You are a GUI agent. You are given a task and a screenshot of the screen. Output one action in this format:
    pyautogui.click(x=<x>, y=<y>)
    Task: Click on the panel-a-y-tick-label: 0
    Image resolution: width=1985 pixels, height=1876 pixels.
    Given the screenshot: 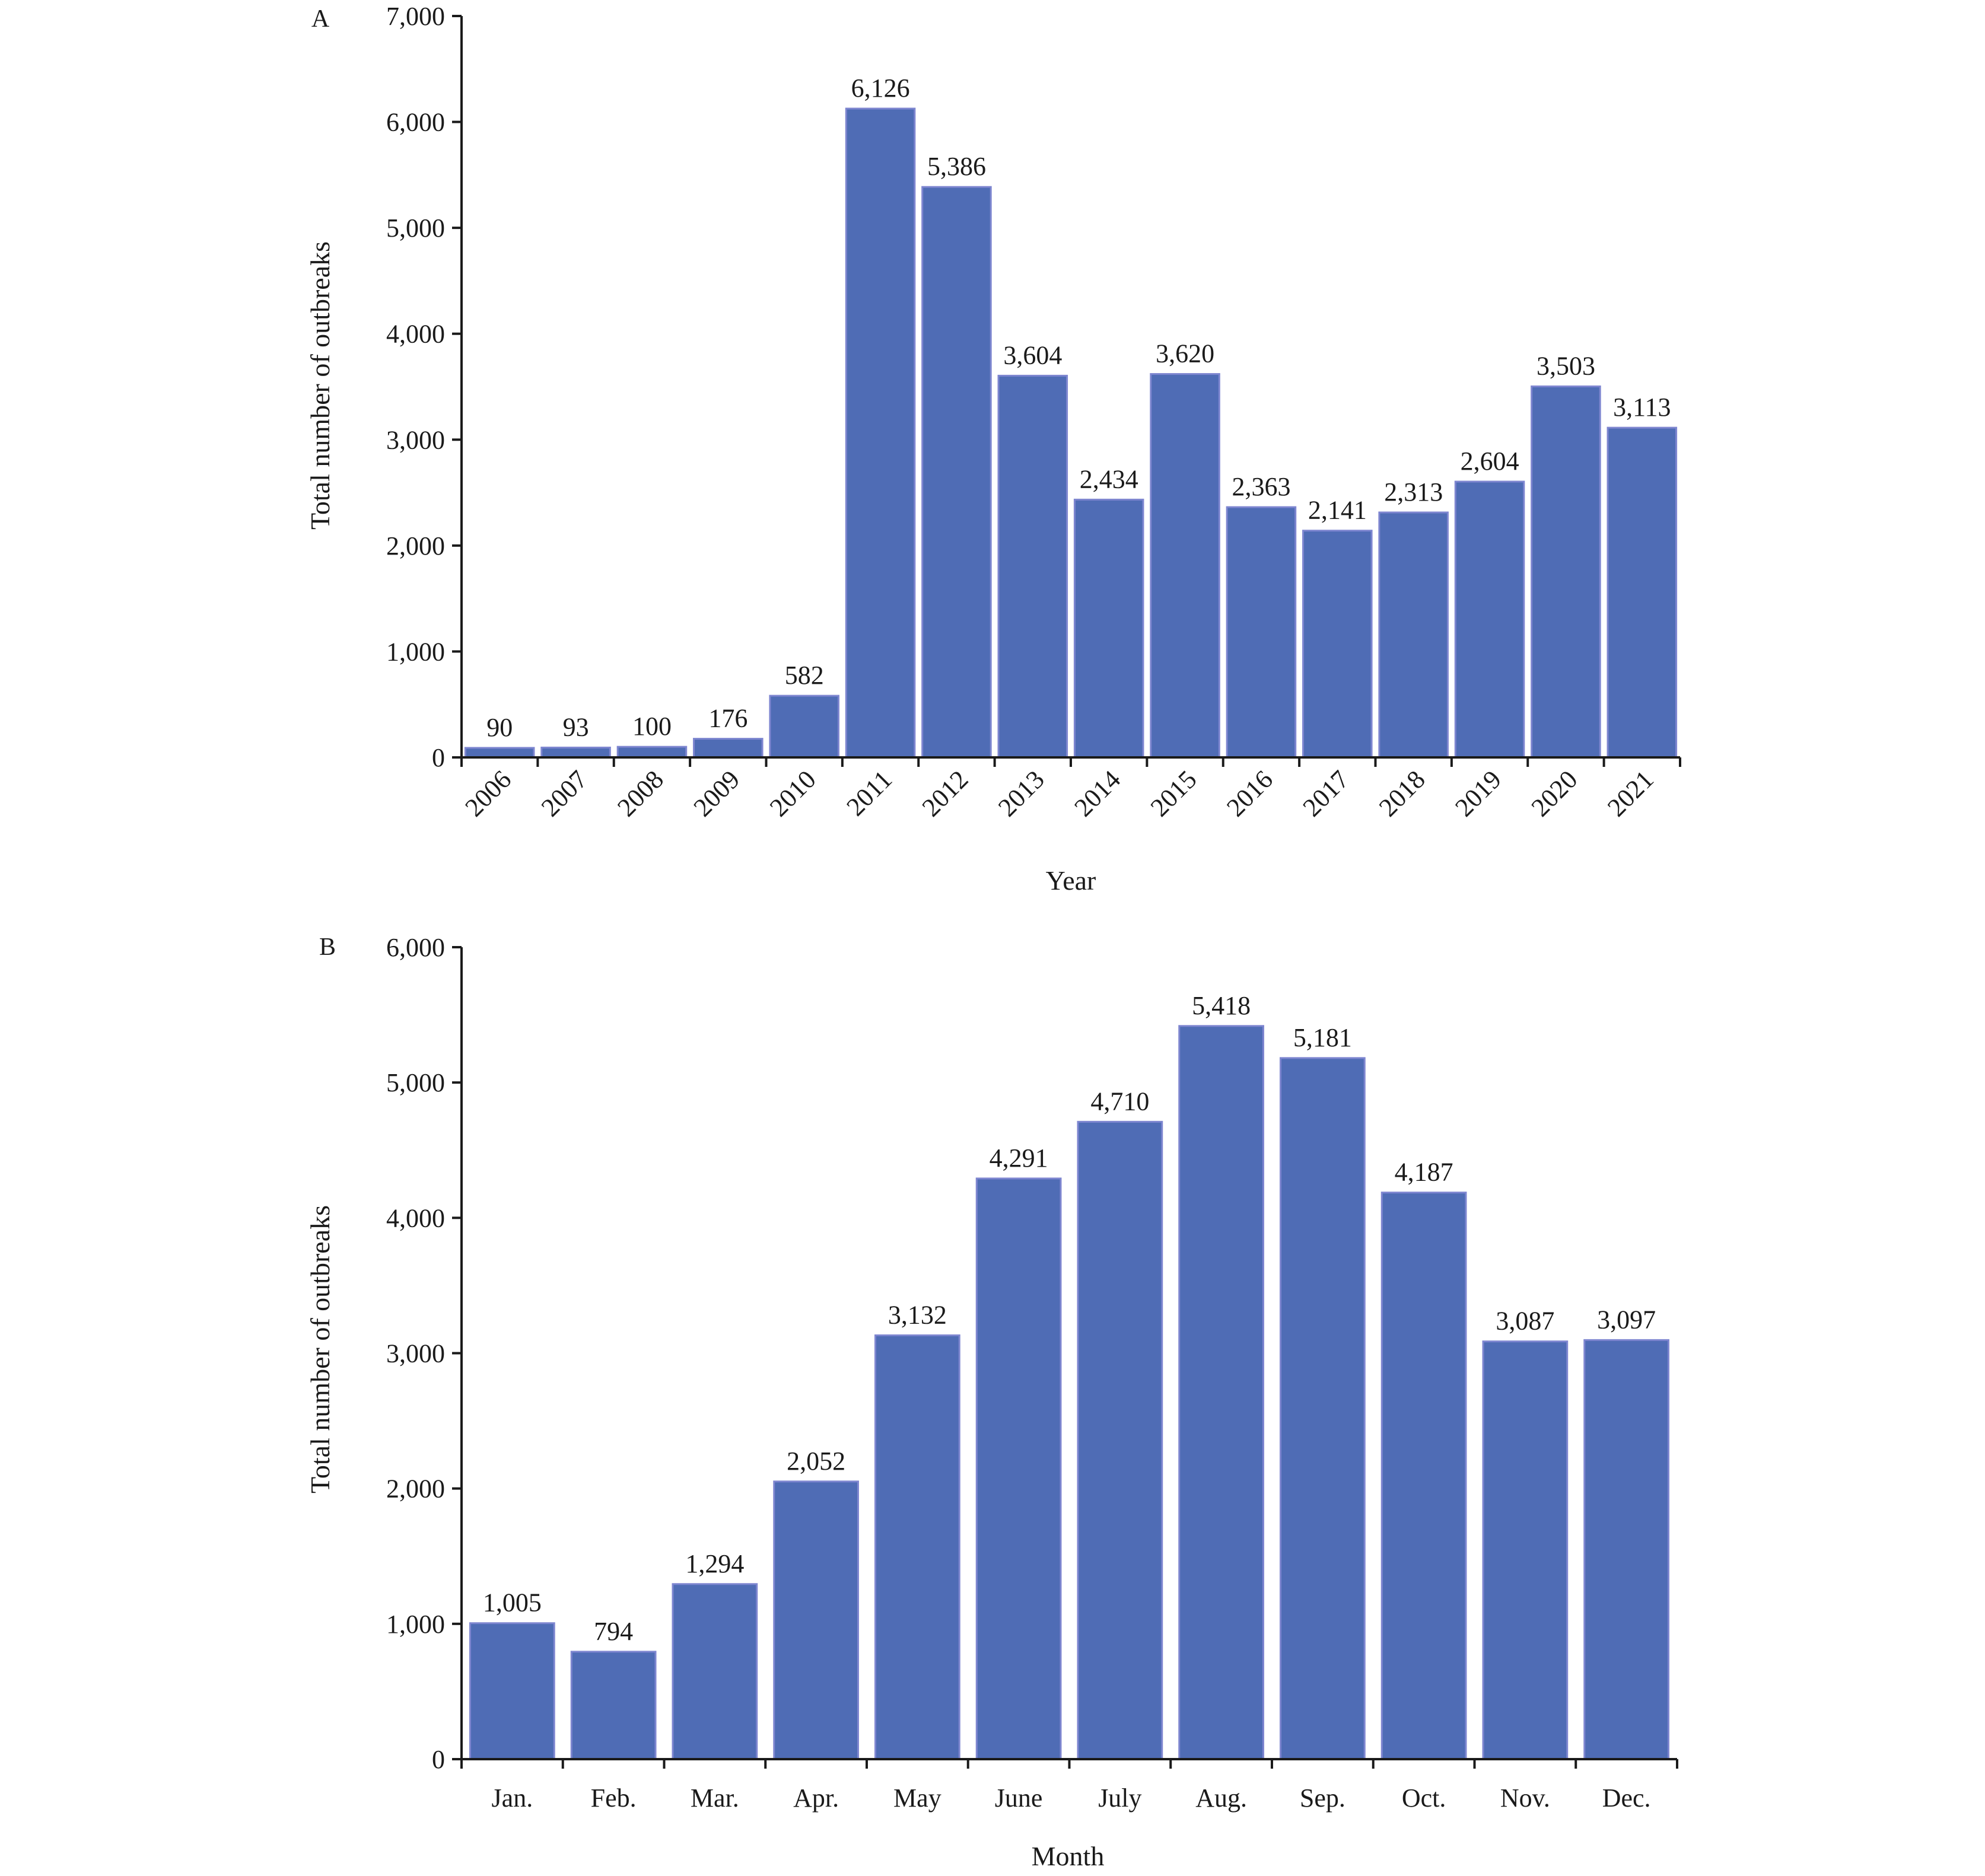 What is the action you would take?
    pyautogui.click(x=438, y=758)
    